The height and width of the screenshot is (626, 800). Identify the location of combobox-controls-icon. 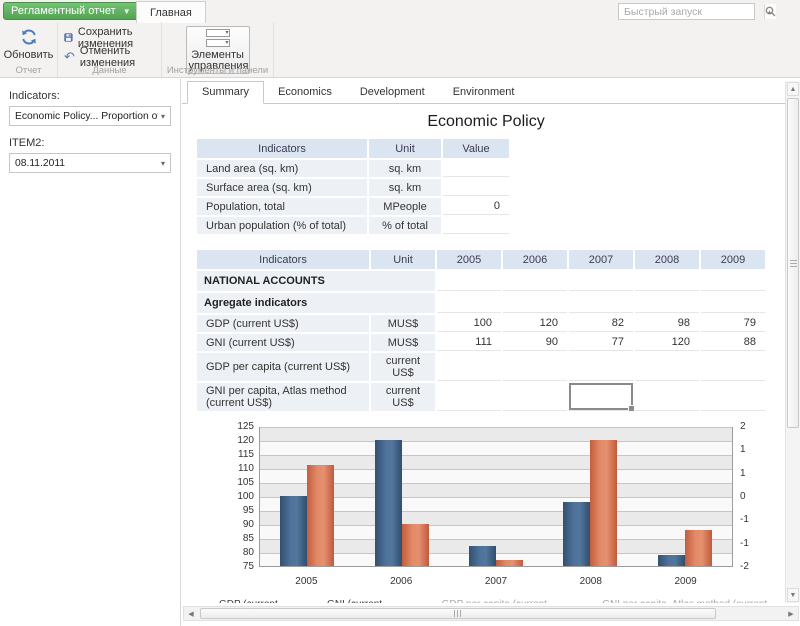
(217, 38).